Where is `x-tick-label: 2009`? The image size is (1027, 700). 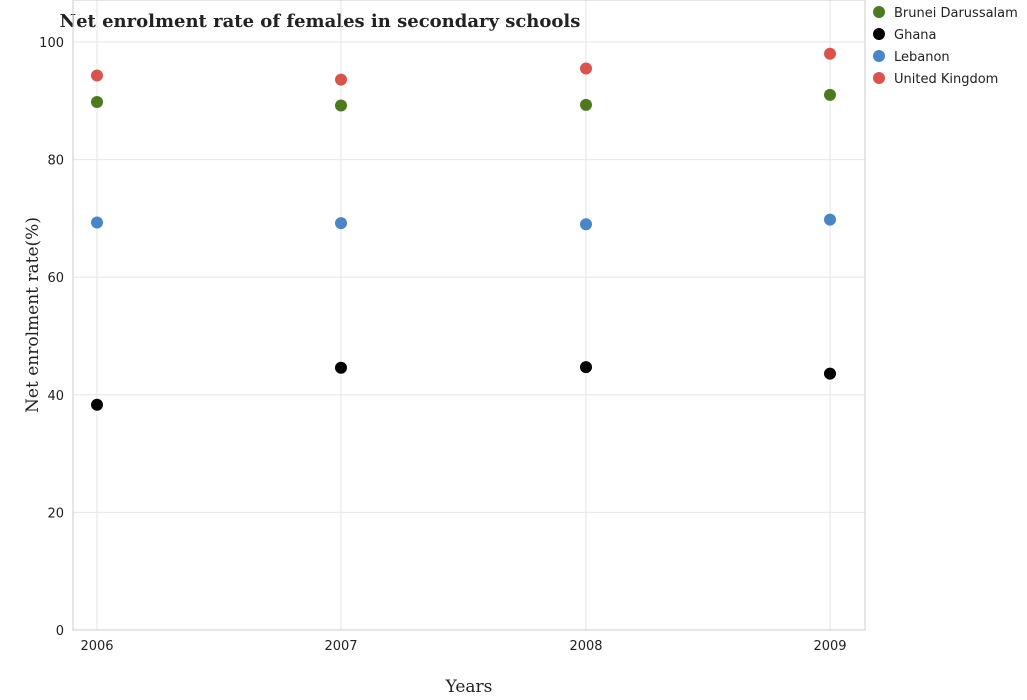 x-tick-label: 2009 is located at coordinates (829, 646).